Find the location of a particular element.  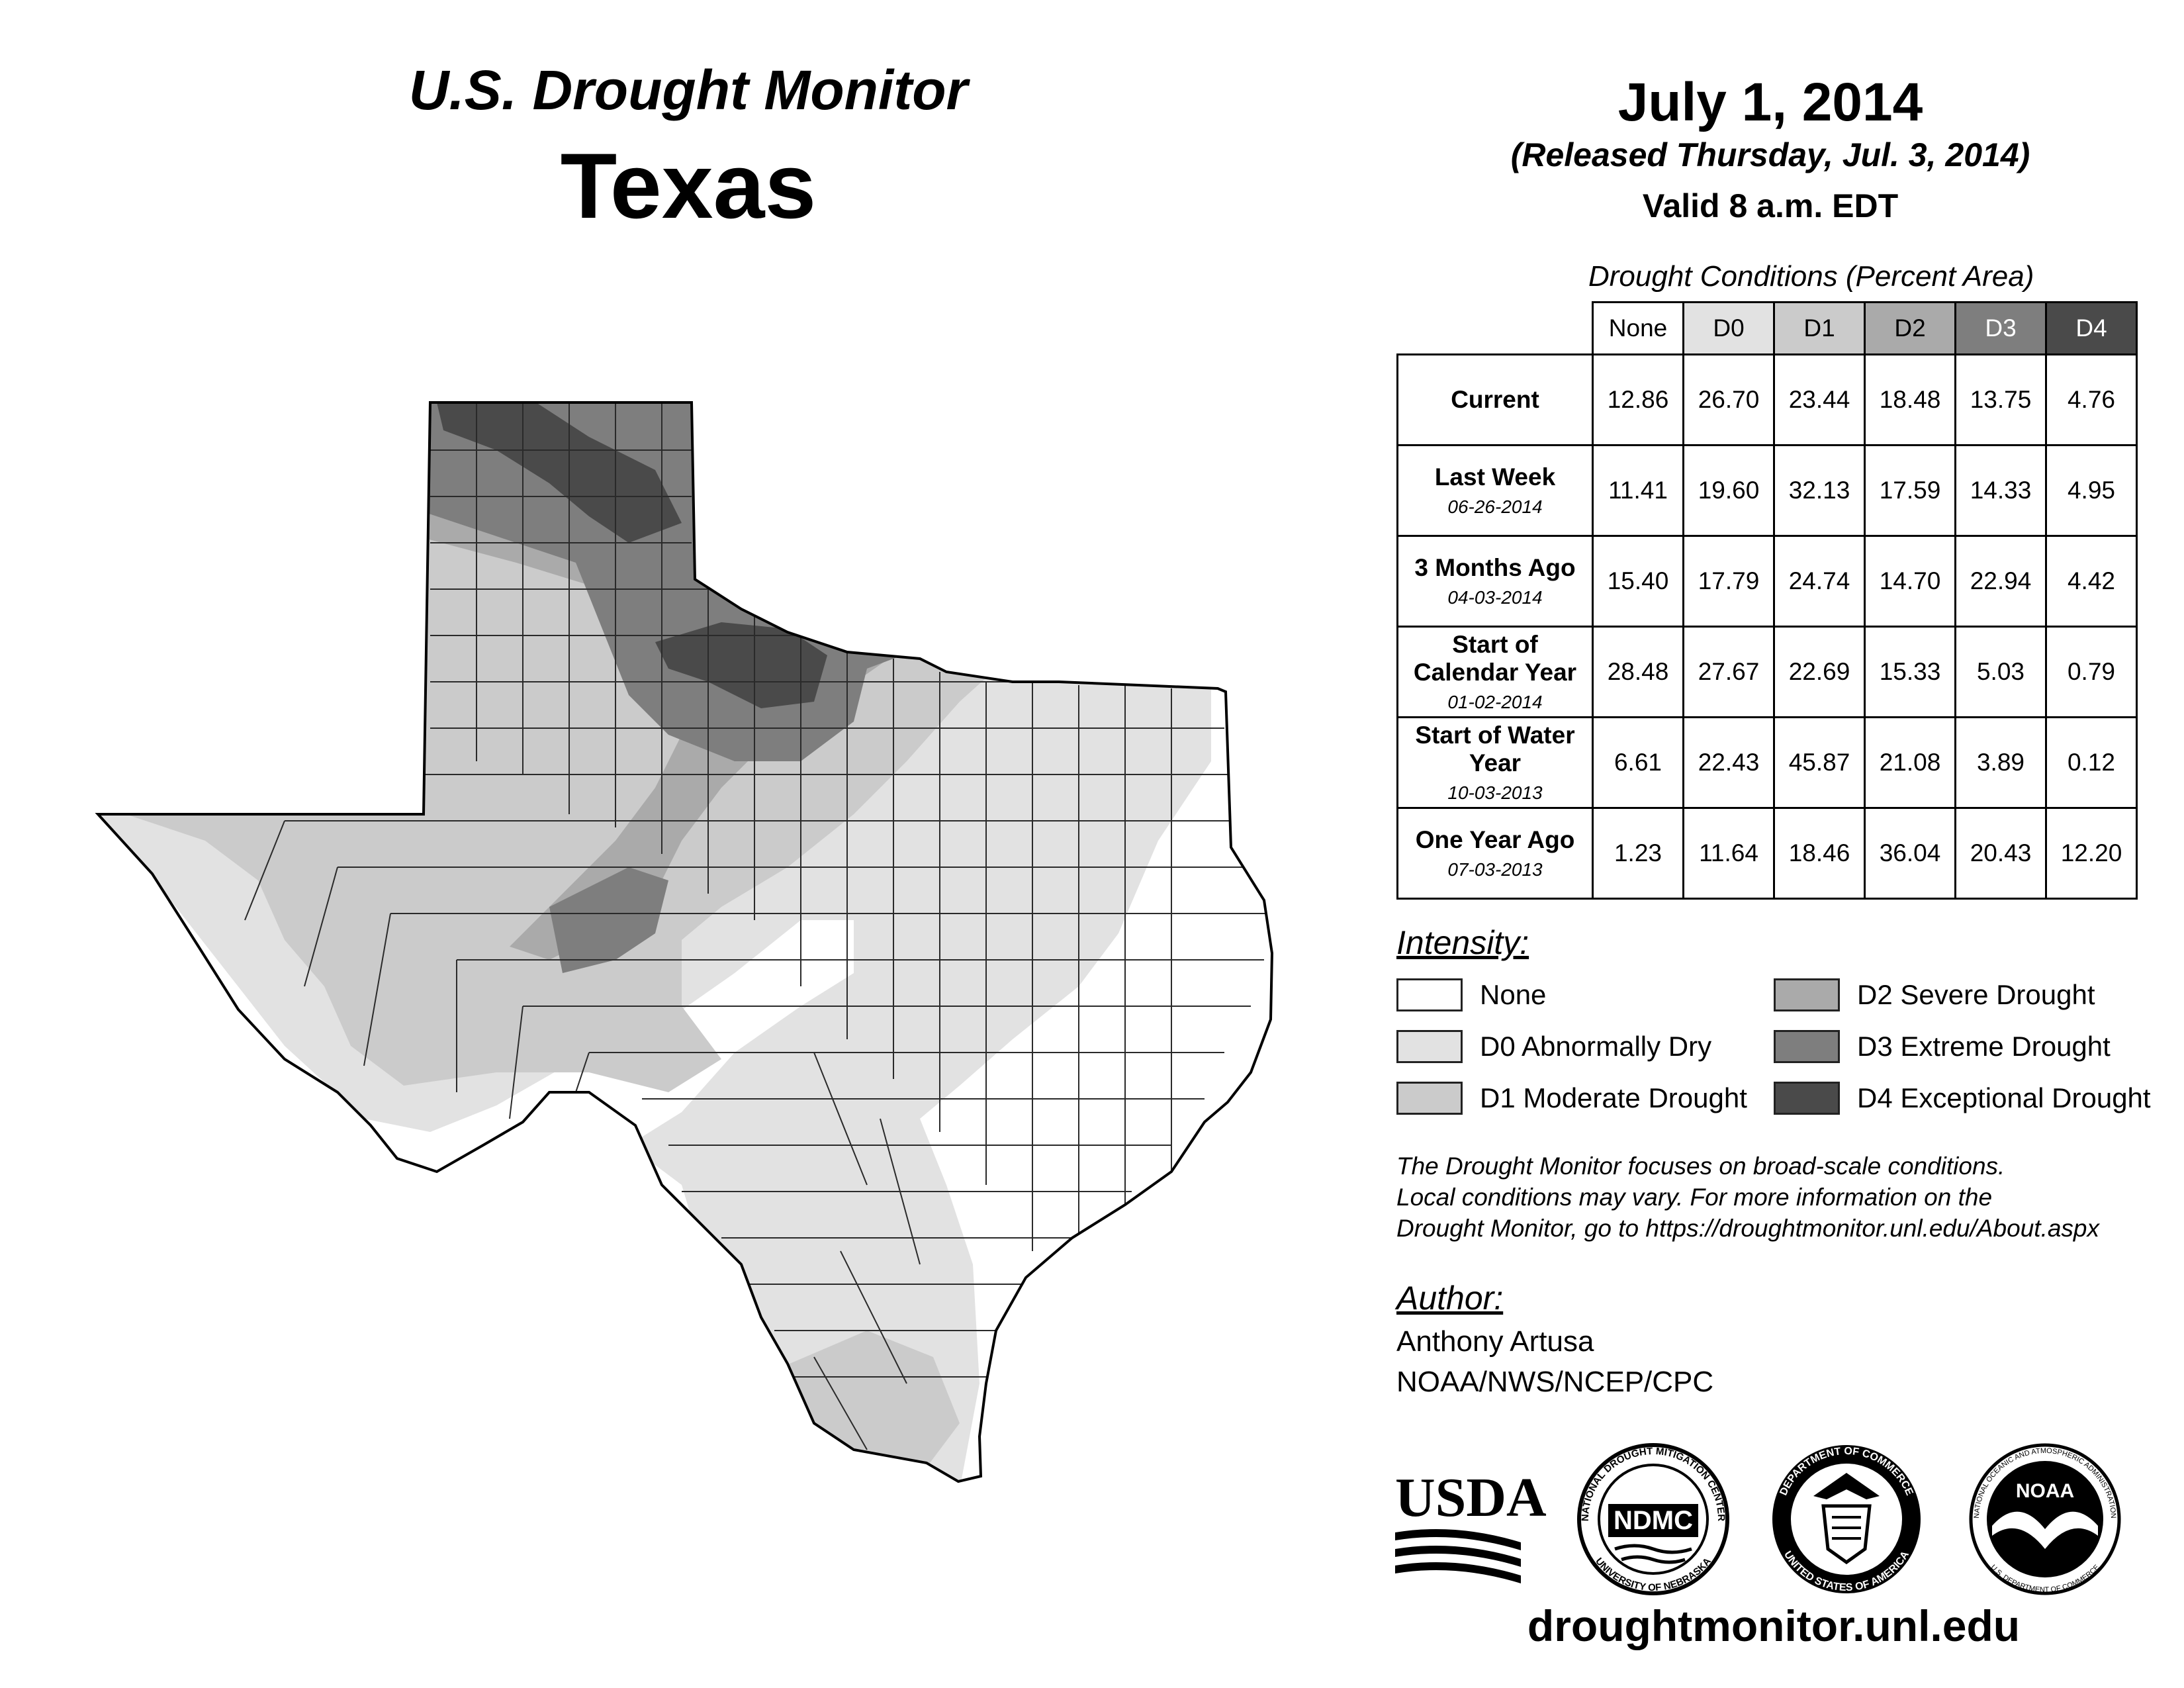

noaa-logo-text: NOAA is located at coordinates (2045, 1491).